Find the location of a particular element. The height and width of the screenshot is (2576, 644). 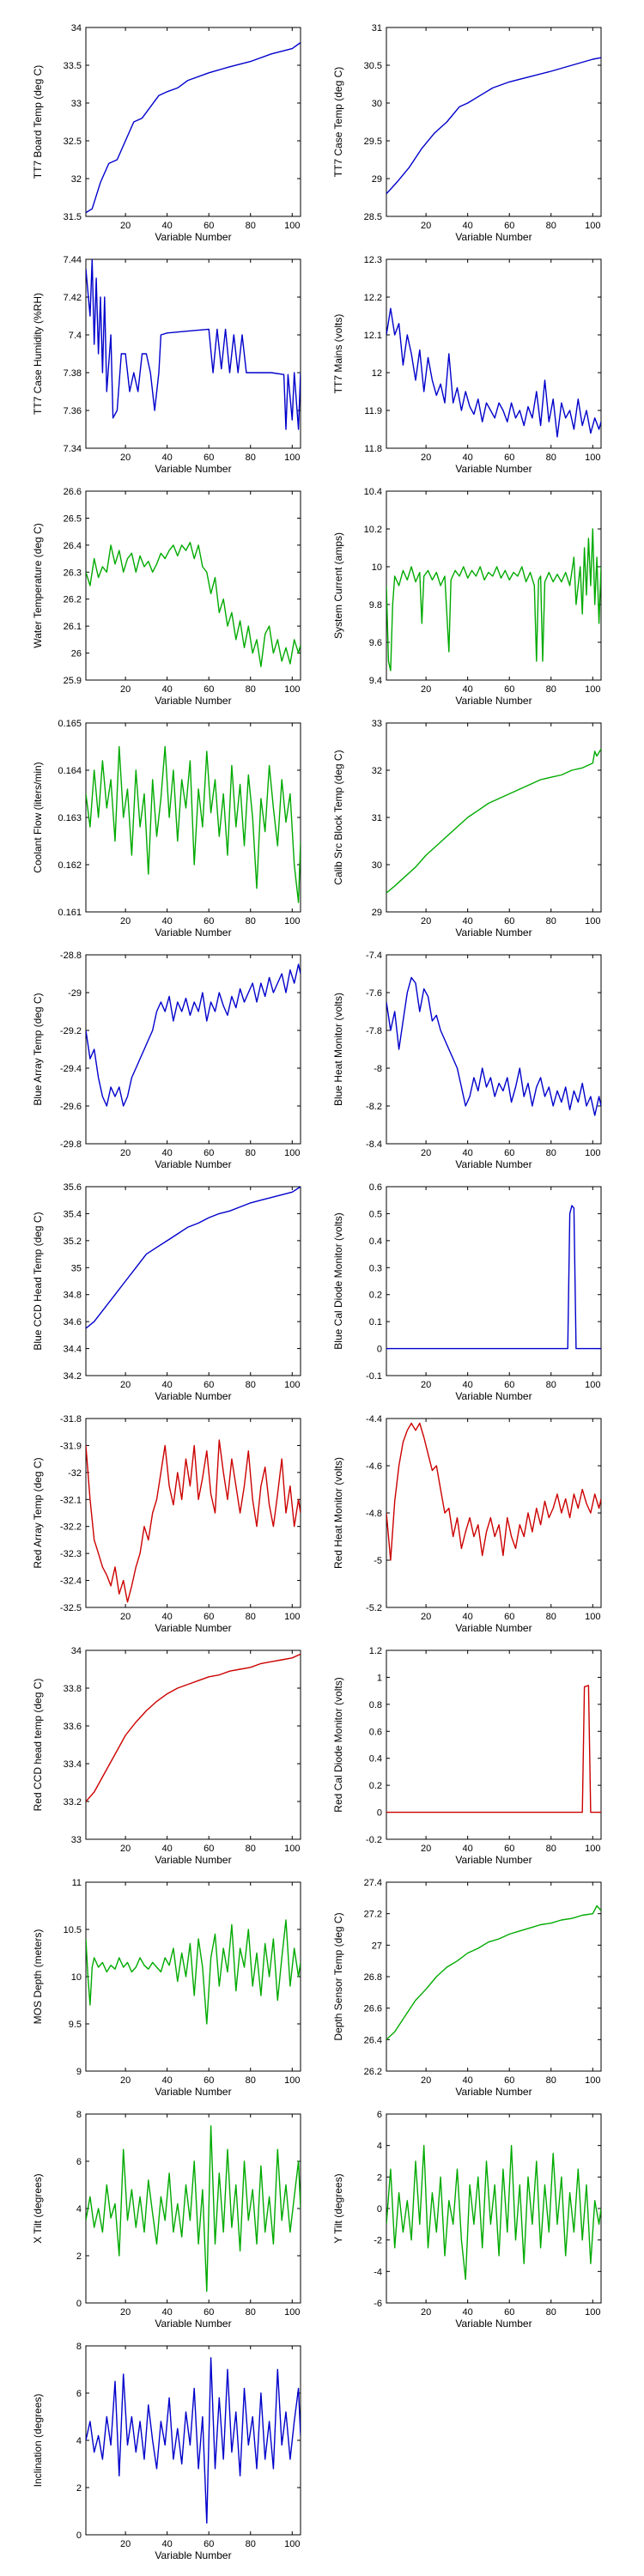

y-tick-label: -29 is located at coordinates (75, 994).